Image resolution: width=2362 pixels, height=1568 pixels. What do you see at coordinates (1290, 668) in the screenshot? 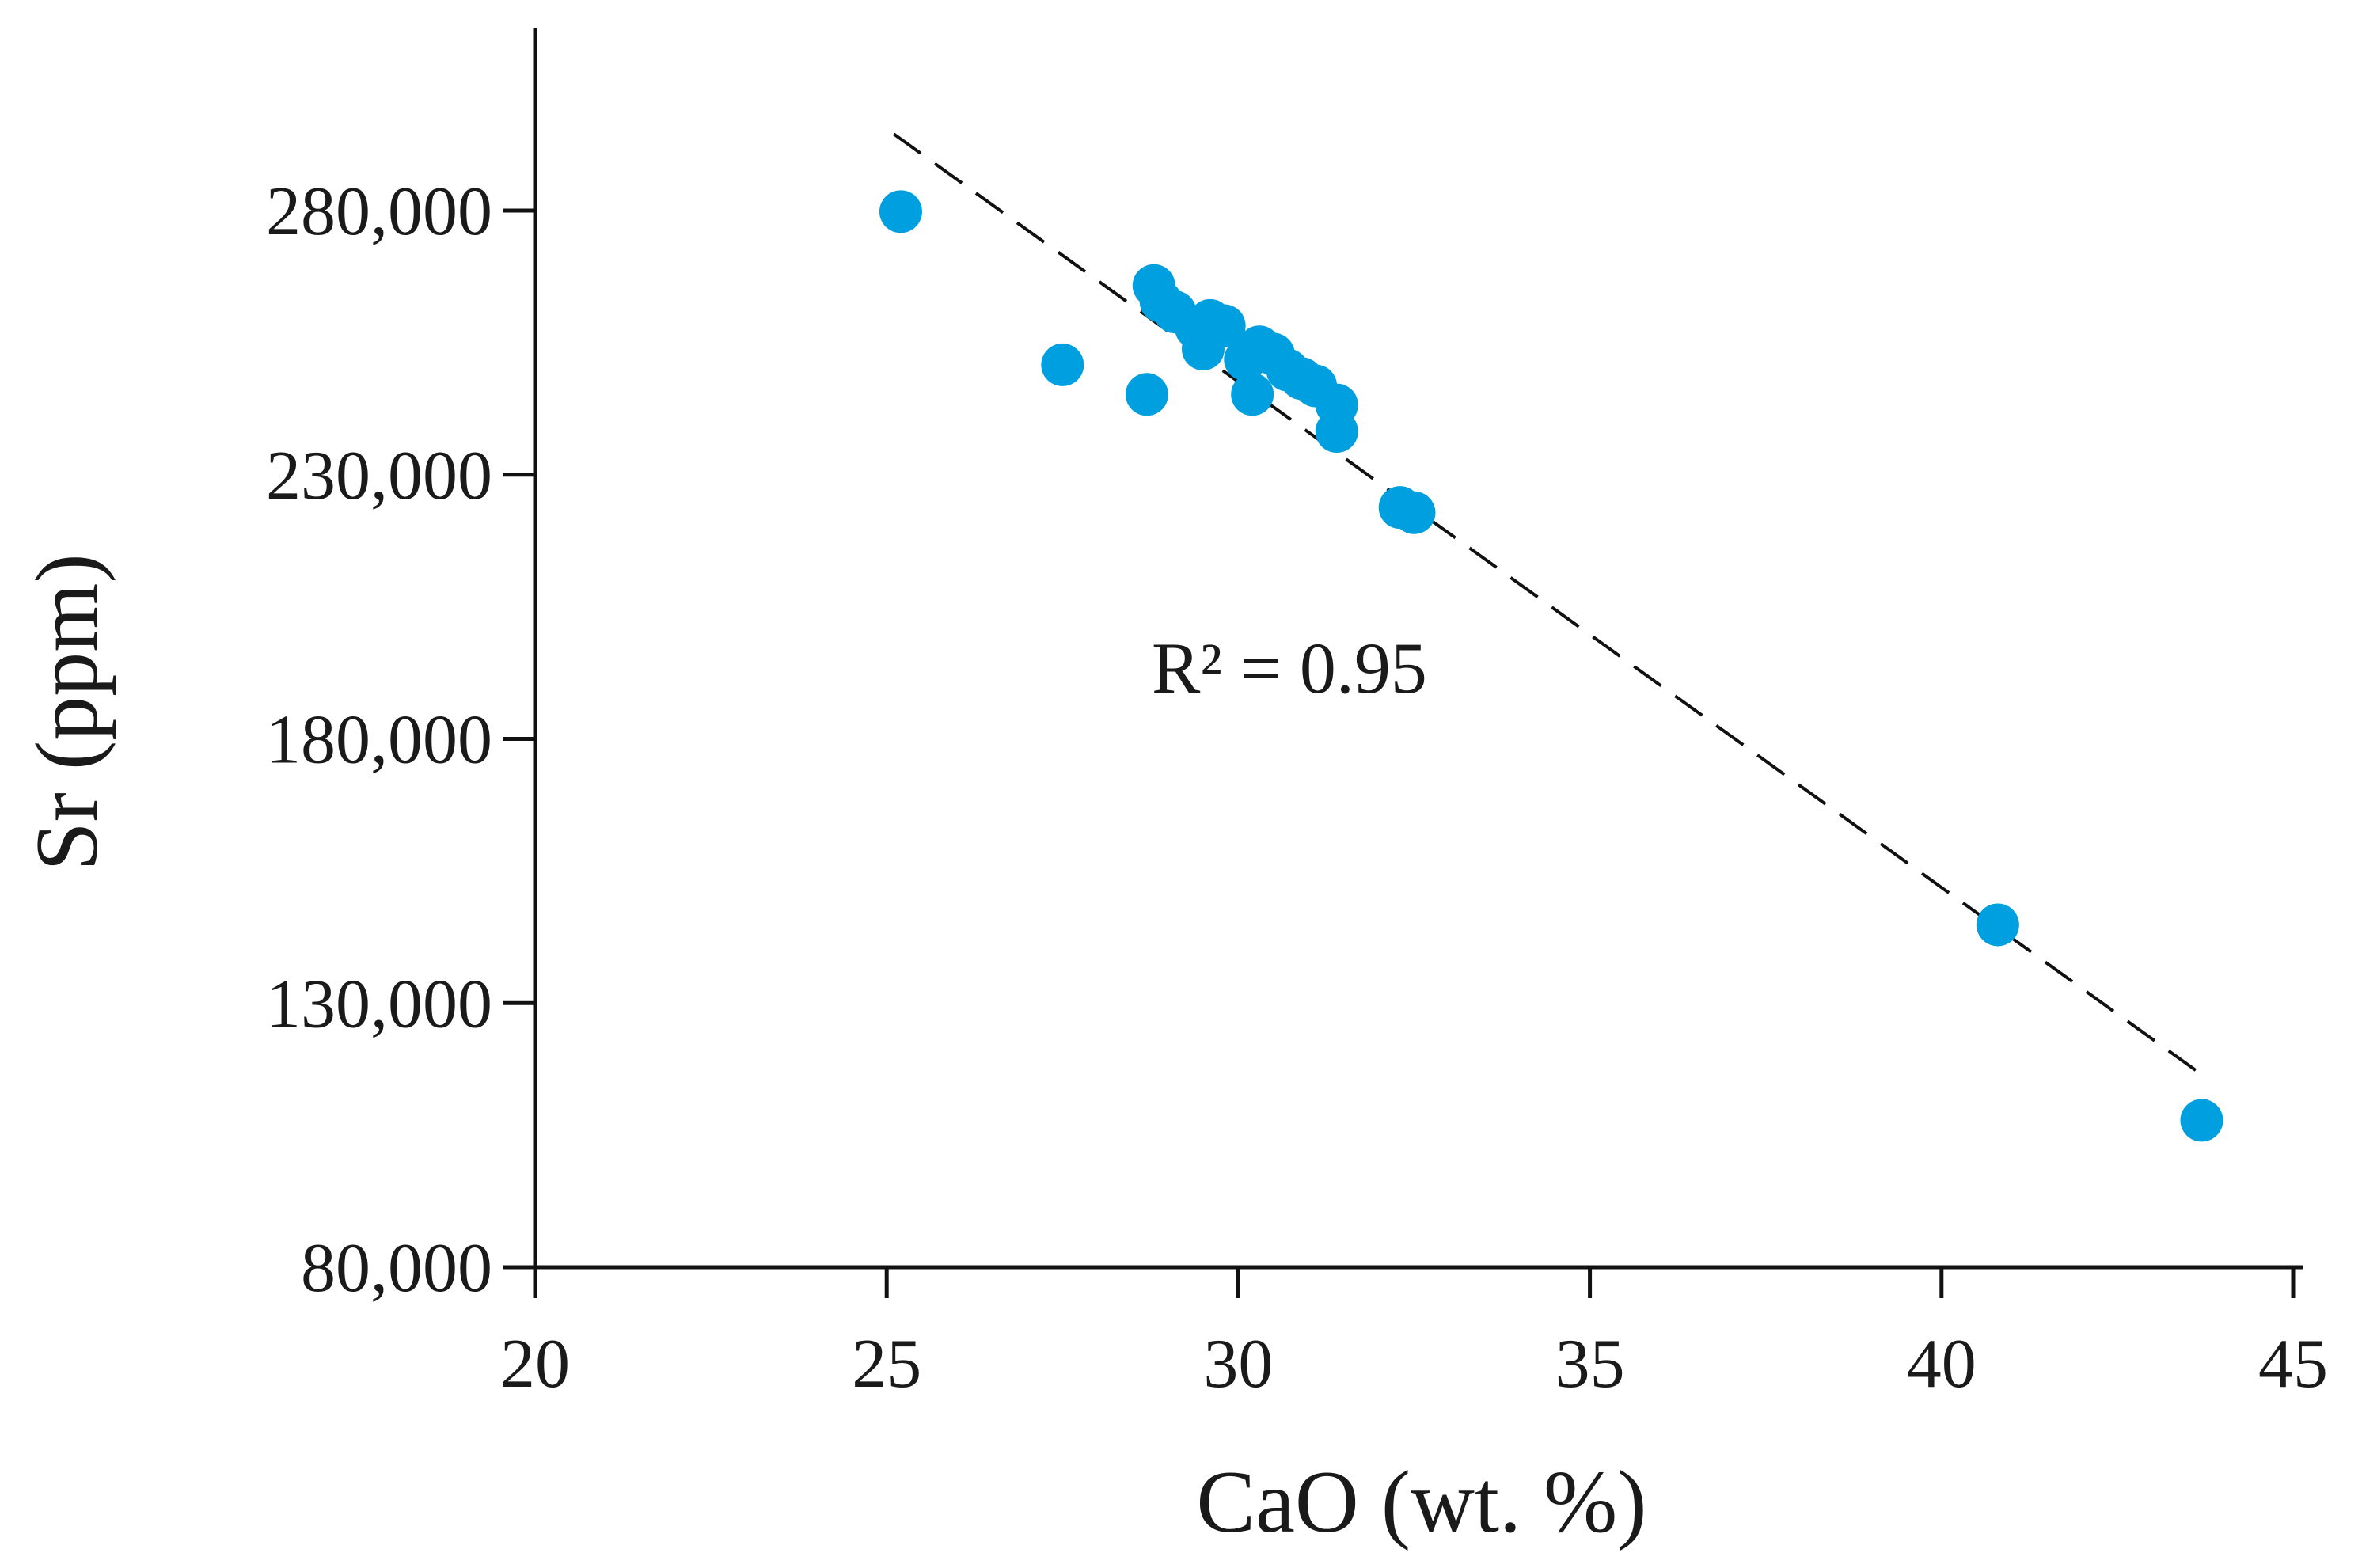
I see `r-squared-annotation: R² = 0.95` at bounding box center [1290, 668].